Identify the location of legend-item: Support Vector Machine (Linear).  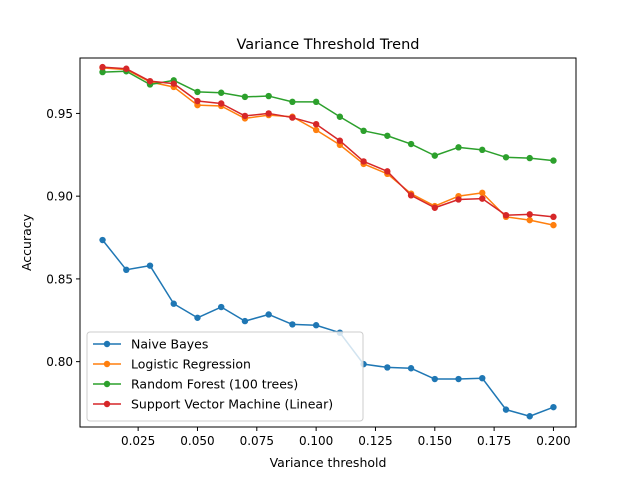
(213, 404).